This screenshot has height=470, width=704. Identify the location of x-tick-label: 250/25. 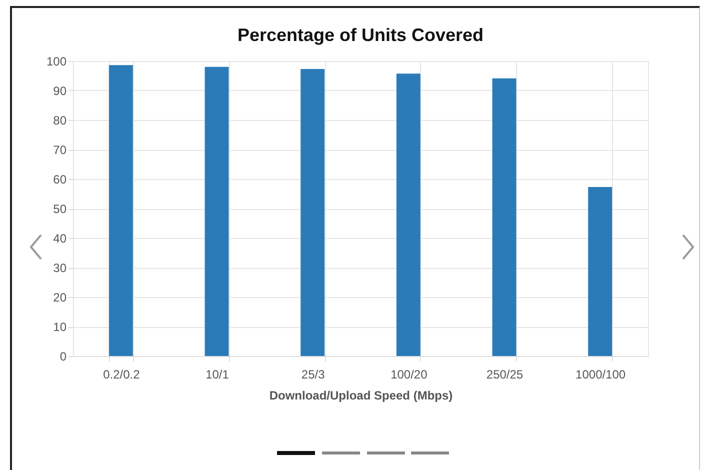
(505, 375).